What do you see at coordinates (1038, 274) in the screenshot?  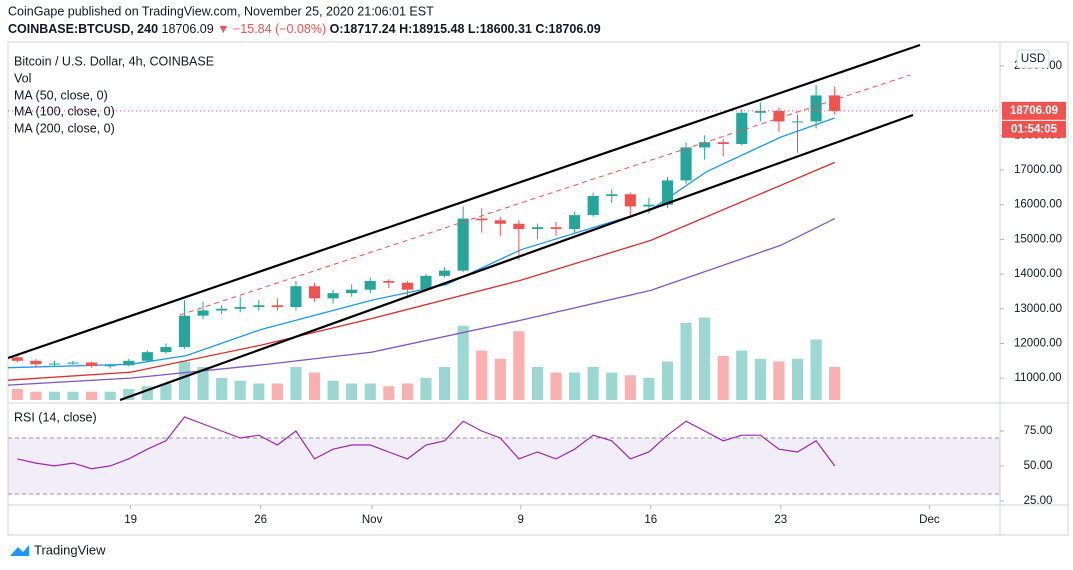 I see `y-tick-label: 14000.00` at bounding box center [1038, 274].